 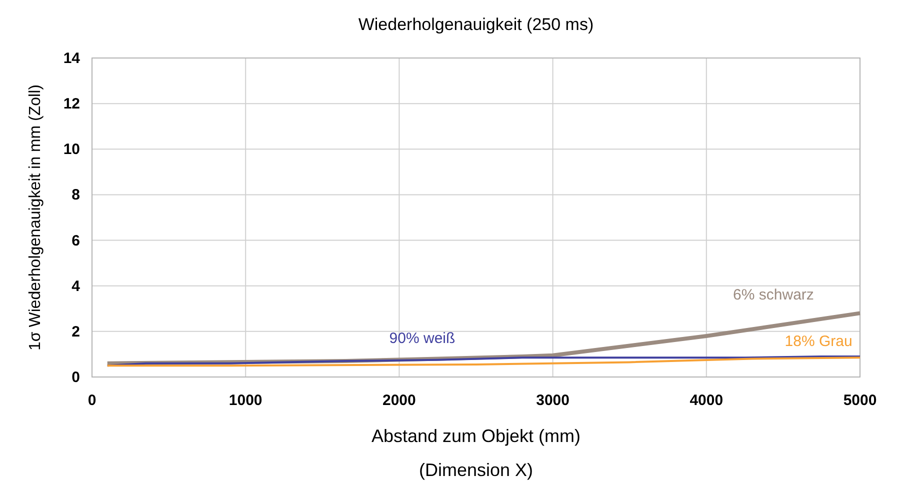 What do you see at coordinates (422, 338) in the screenshot?
I see `series-label: 90% weiß` at bounding box center [422, 338].